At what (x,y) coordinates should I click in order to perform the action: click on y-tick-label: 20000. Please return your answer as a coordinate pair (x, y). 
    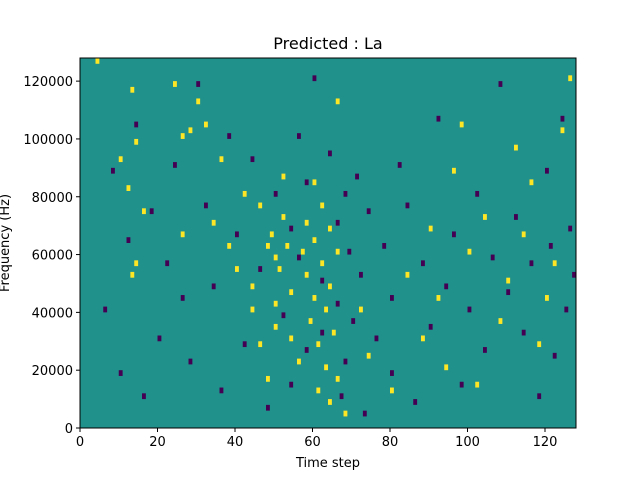
    Looking at the image, I should click on (52, 371).